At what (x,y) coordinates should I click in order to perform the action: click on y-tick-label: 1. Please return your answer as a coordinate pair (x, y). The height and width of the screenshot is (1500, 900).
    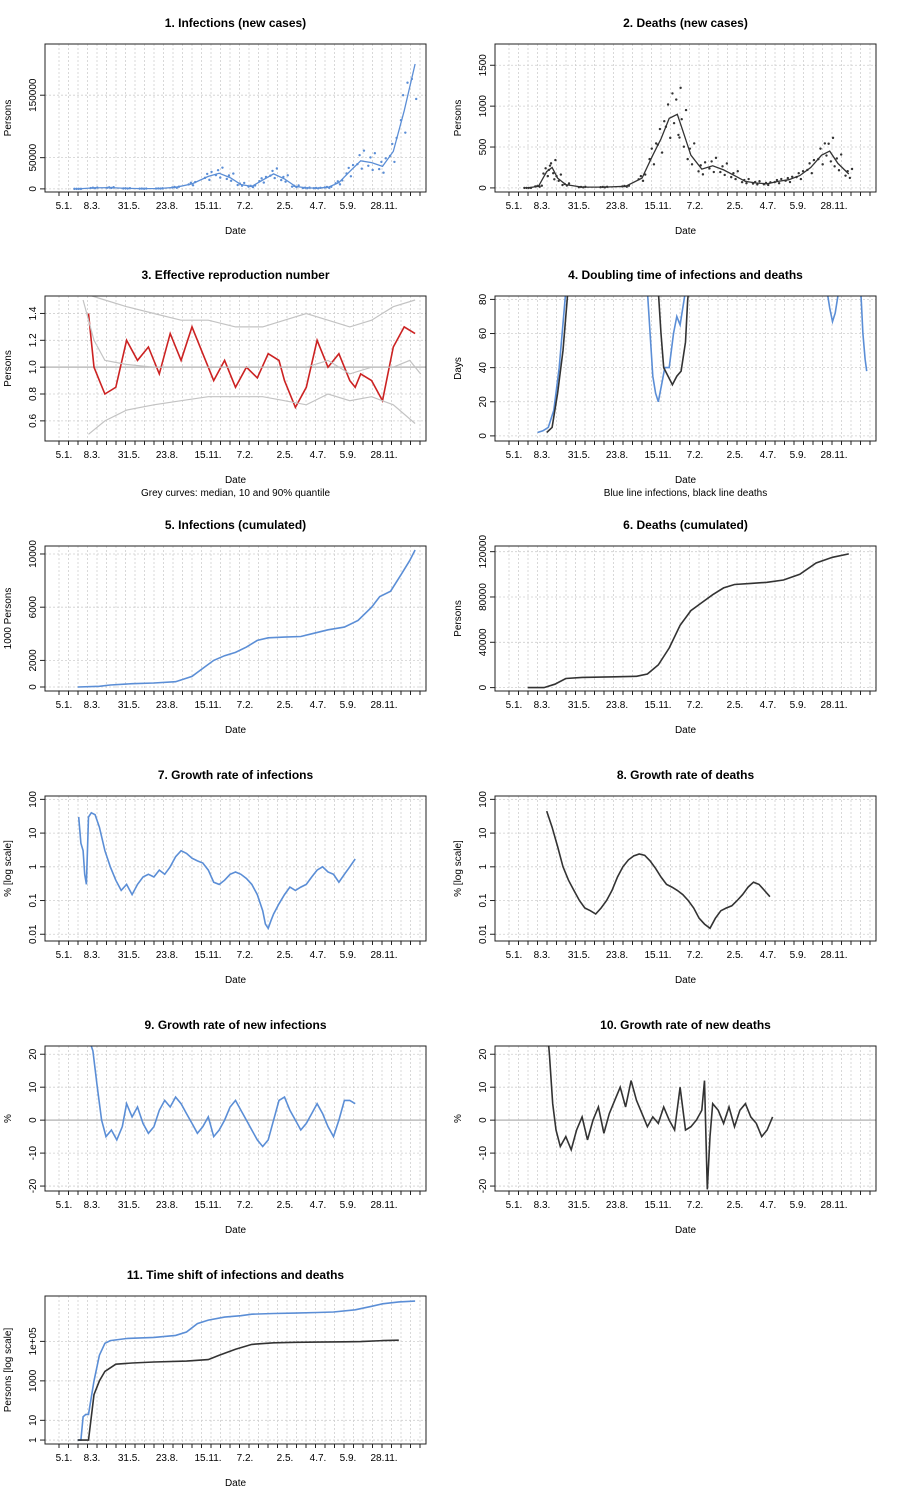
    Looking at the image, I should click on (33, 867).